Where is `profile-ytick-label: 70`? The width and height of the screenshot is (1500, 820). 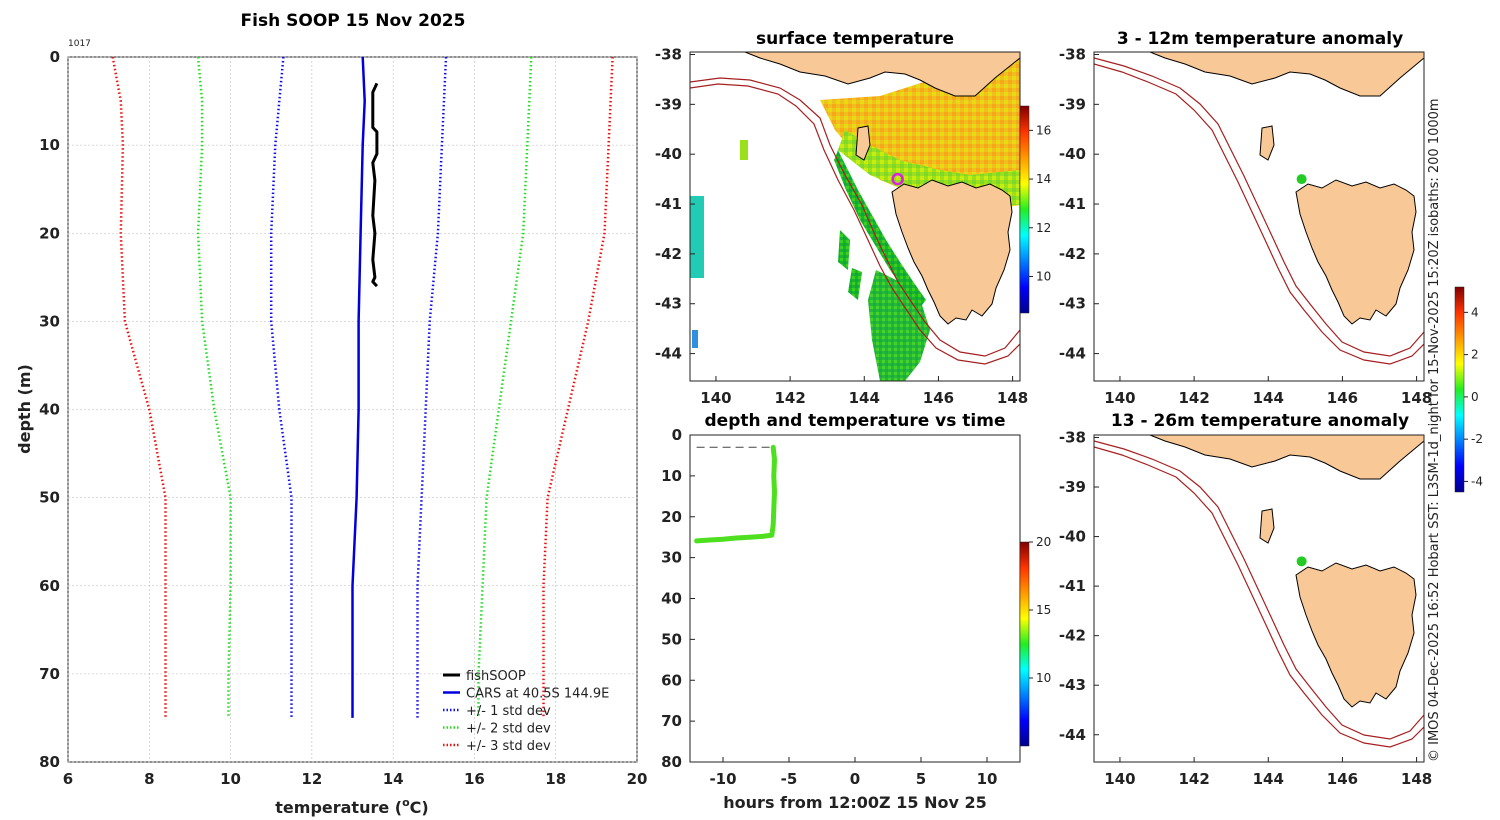
profile-ytick-label: 70 is located at coordinates (49, 674).